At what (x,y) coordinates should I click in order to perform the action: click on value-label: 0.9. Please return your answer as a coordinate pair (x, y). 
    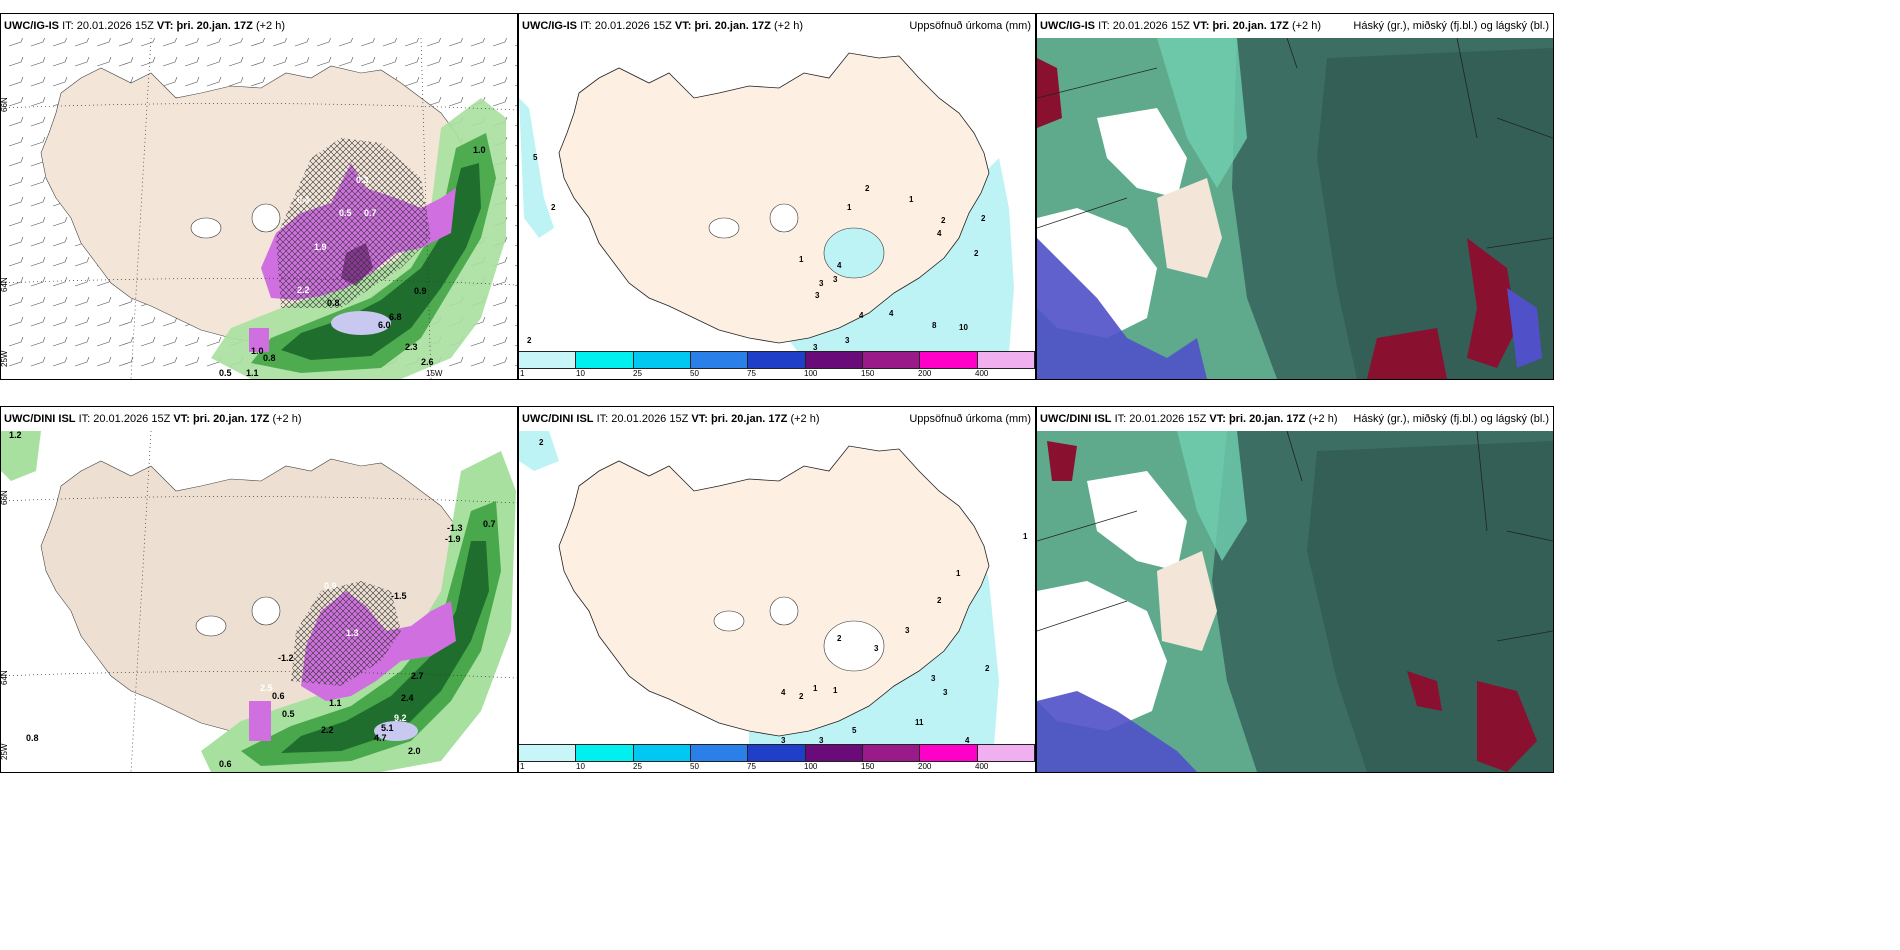
    Looking at the image, I should click on (420, 291).